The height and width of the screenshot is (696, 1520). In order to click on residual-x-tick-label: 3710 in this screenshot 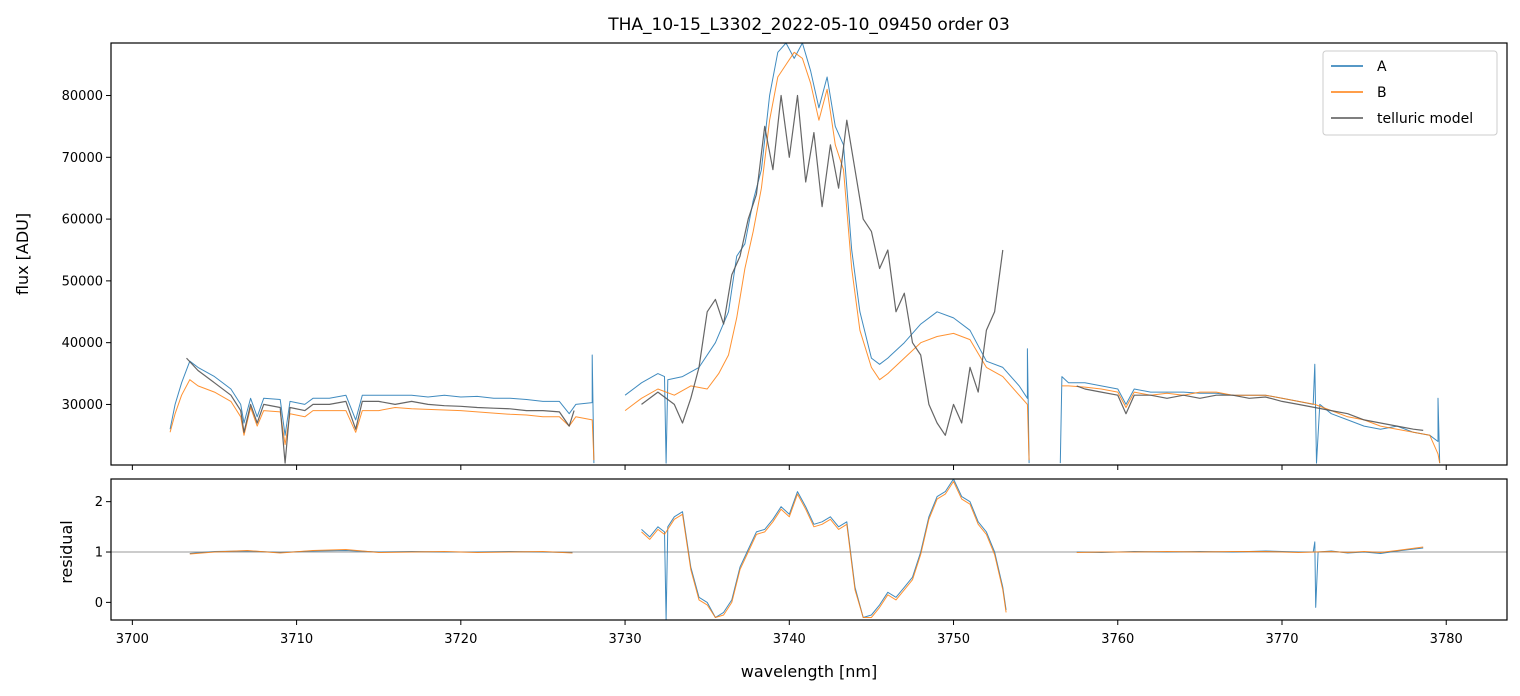, I will do `click(296, 639)`.